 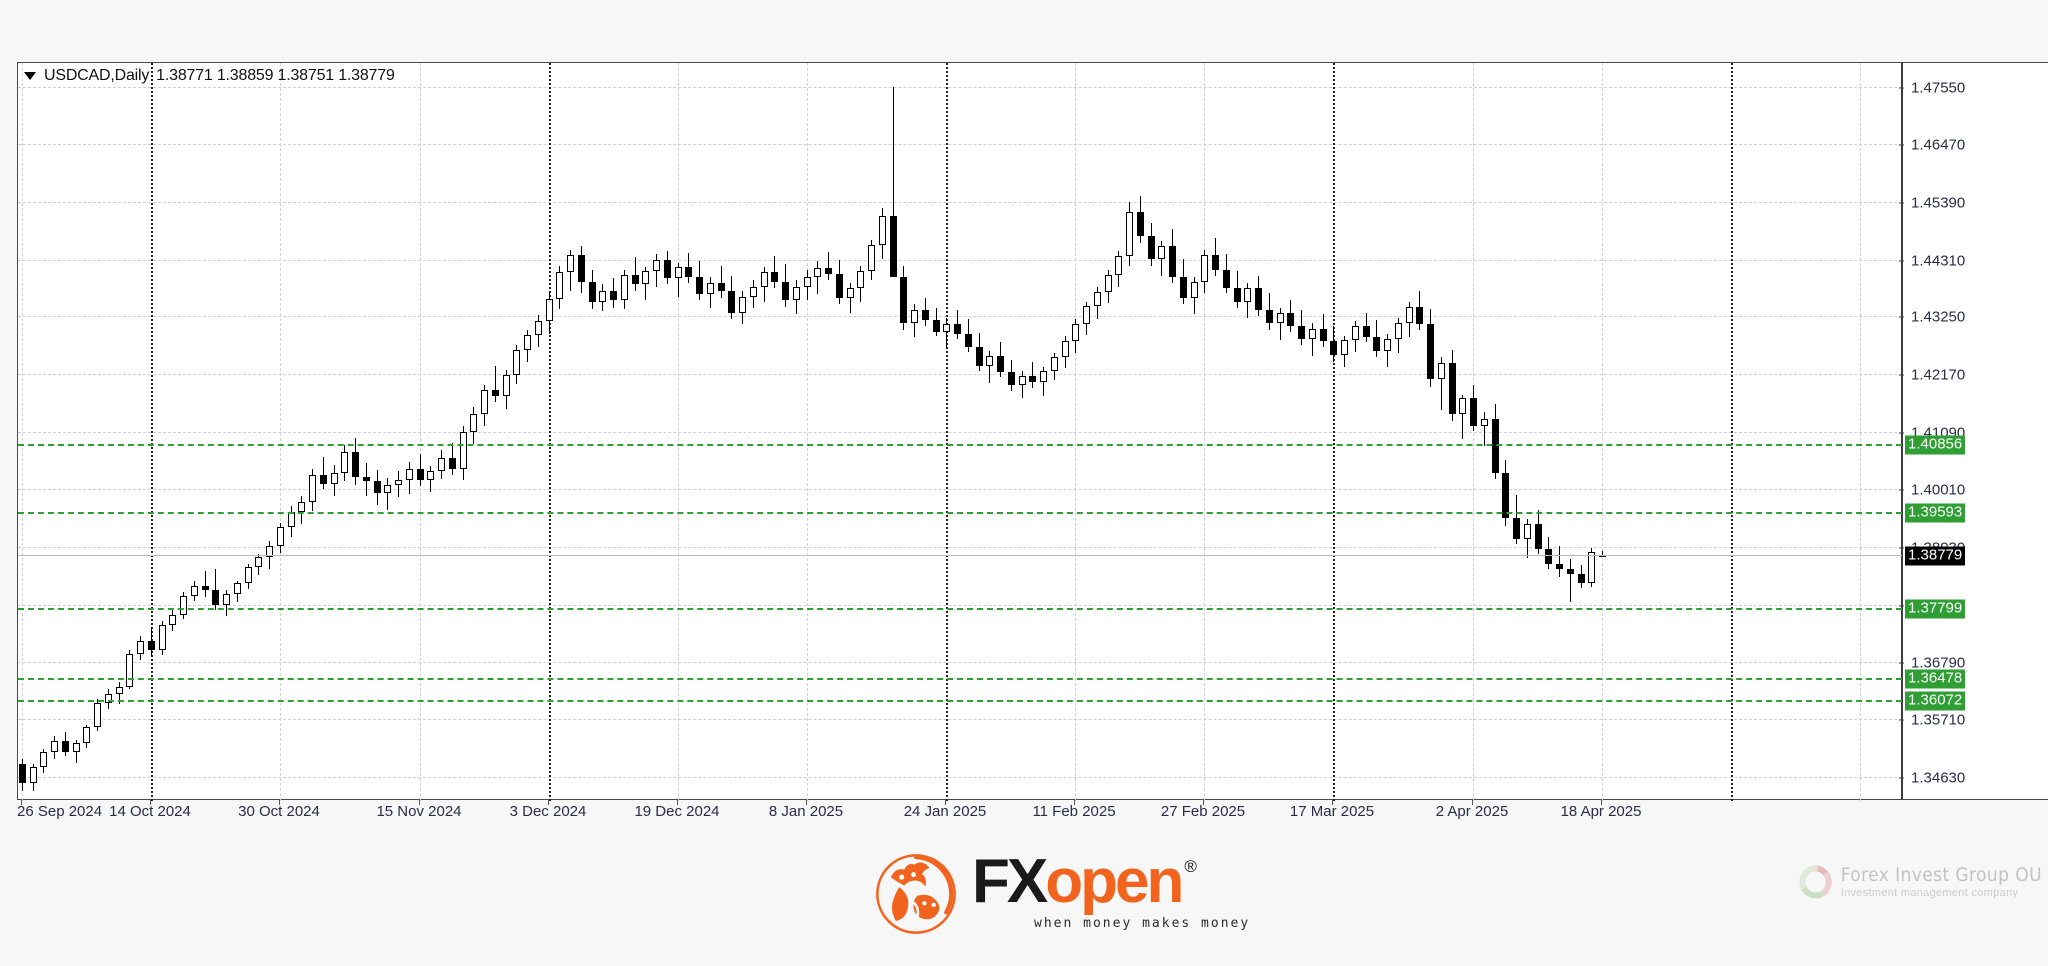 I want to click on support-level-label: 1.39593, so click(x=1935, y=513).